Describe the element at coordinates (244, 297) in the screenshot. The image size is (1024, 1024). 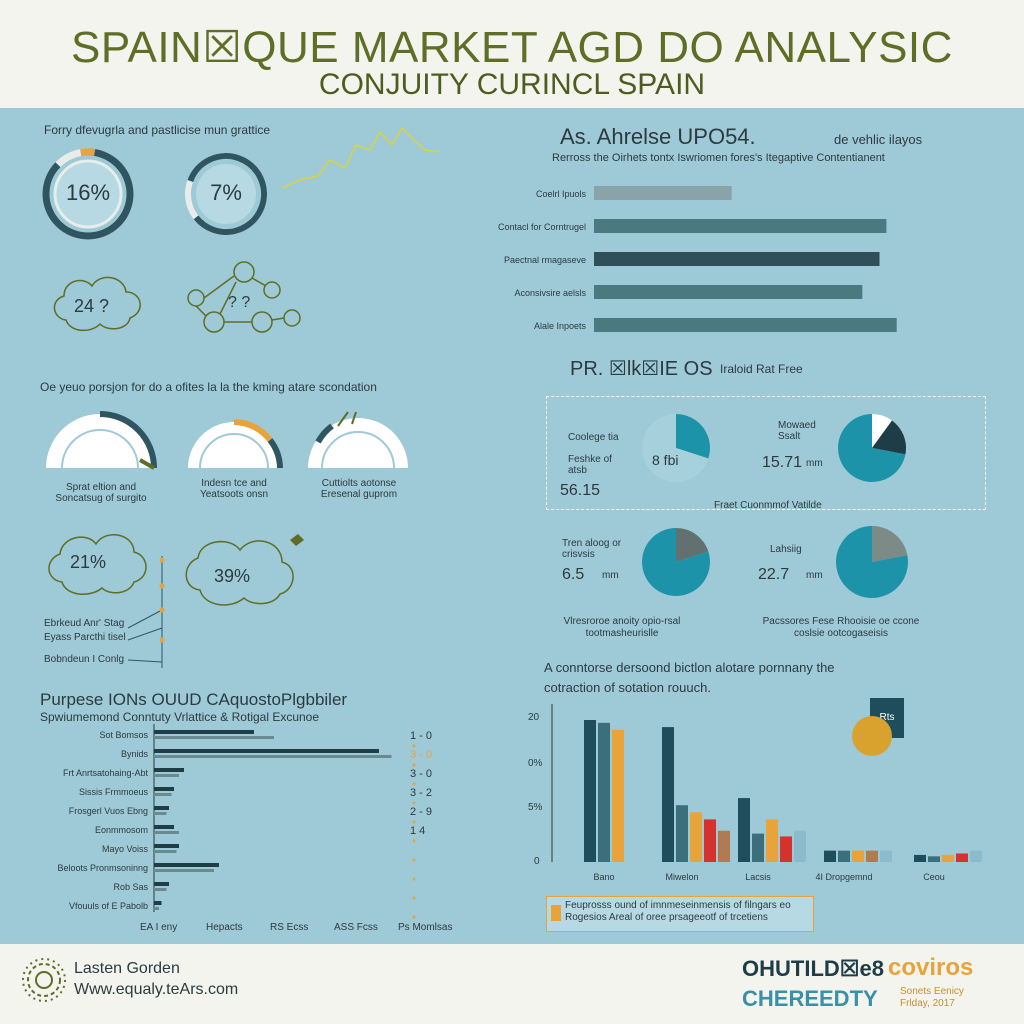
I see `network-icon` at that location.